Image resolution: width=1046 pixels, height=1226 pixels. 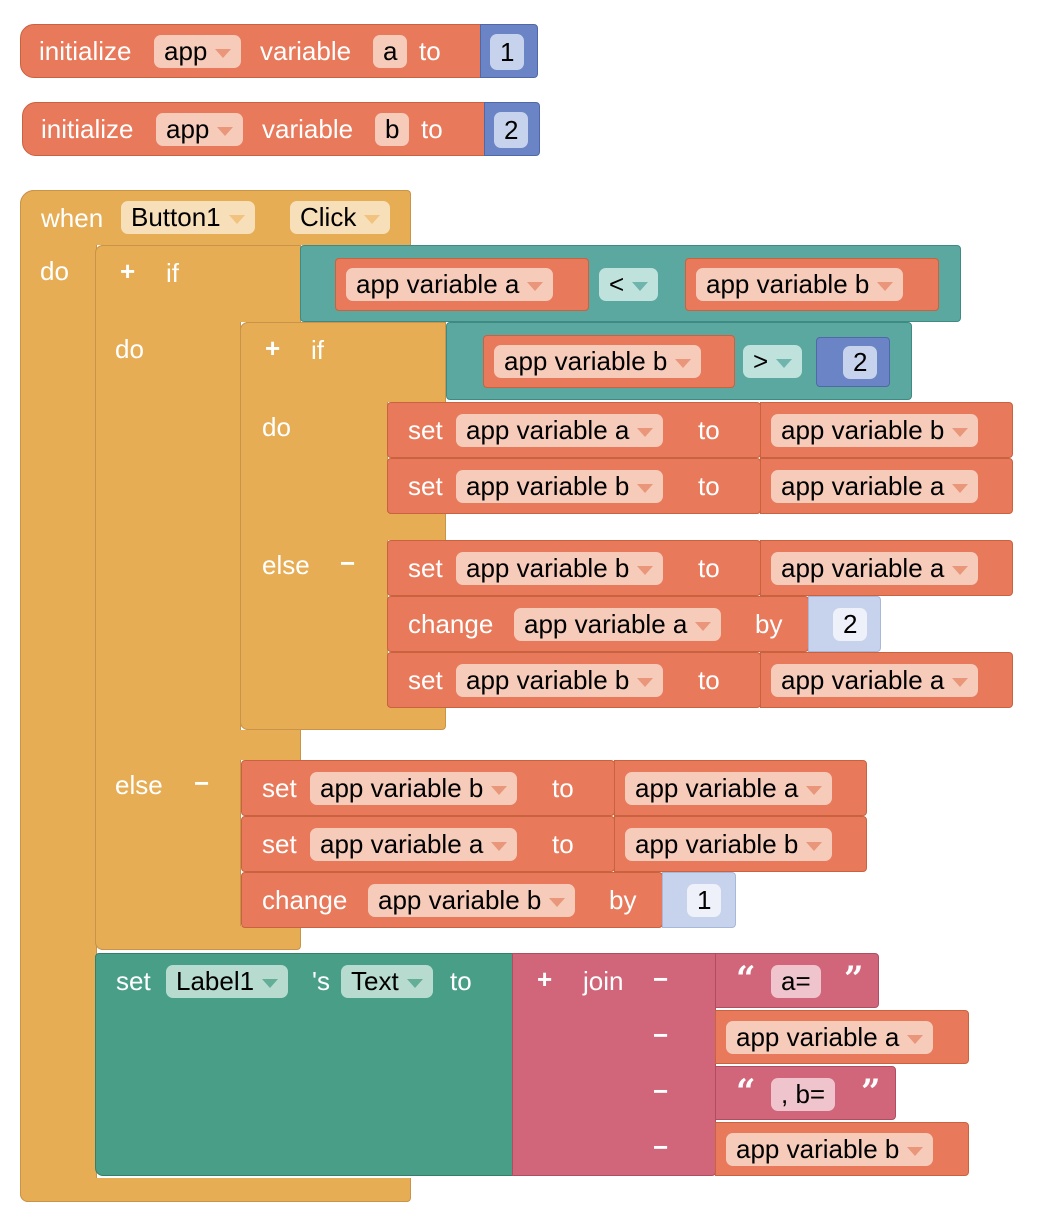 What do you see at coordinates (276, 427) in the screenshot?
I see `do-label: do` at bounding box center [276, 427].